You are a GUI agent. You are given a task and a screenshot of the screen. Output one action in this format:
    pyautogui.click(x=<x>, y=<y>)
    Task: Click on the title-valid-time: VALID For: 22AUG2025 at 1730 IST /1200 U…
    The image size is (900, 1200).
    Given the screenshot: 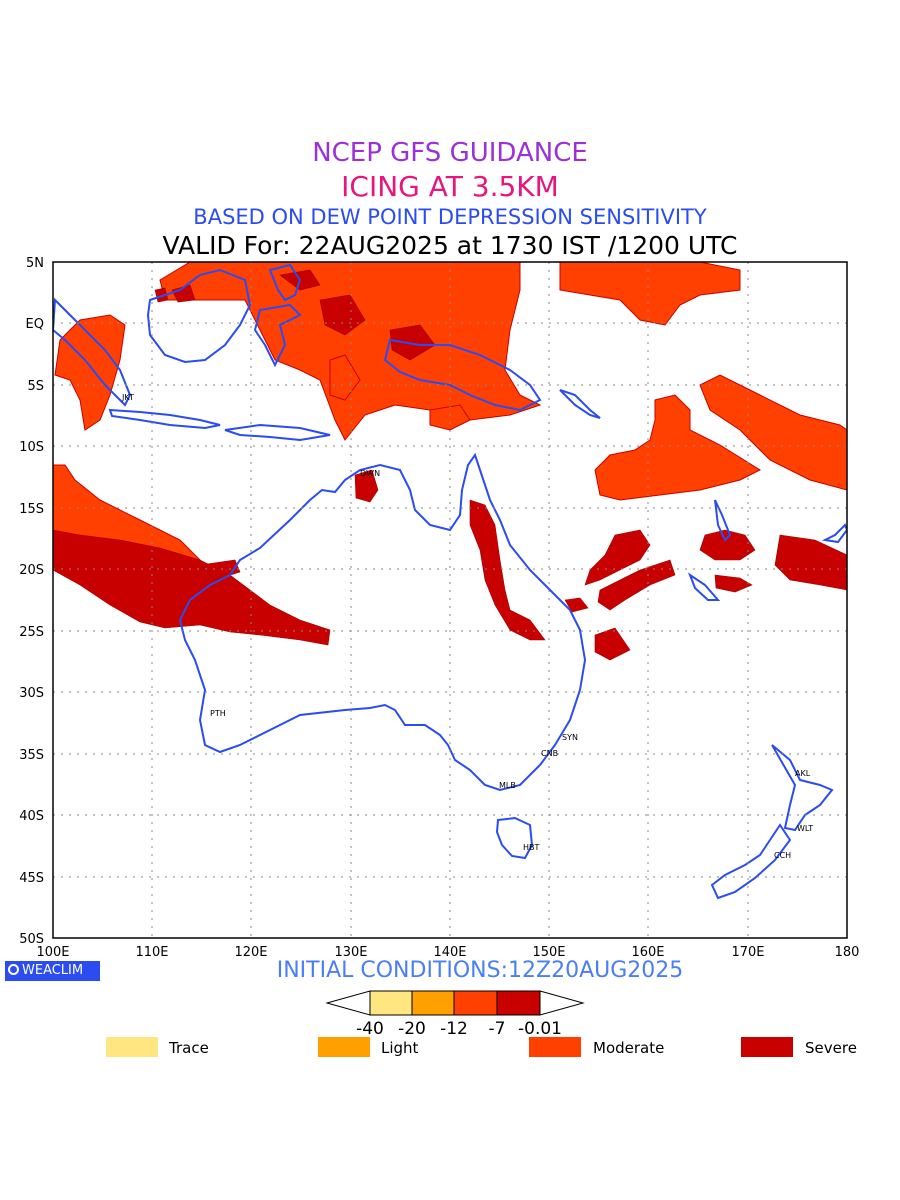 What is the action you would take?
    pyautogui.click(x=450, y=245)
    